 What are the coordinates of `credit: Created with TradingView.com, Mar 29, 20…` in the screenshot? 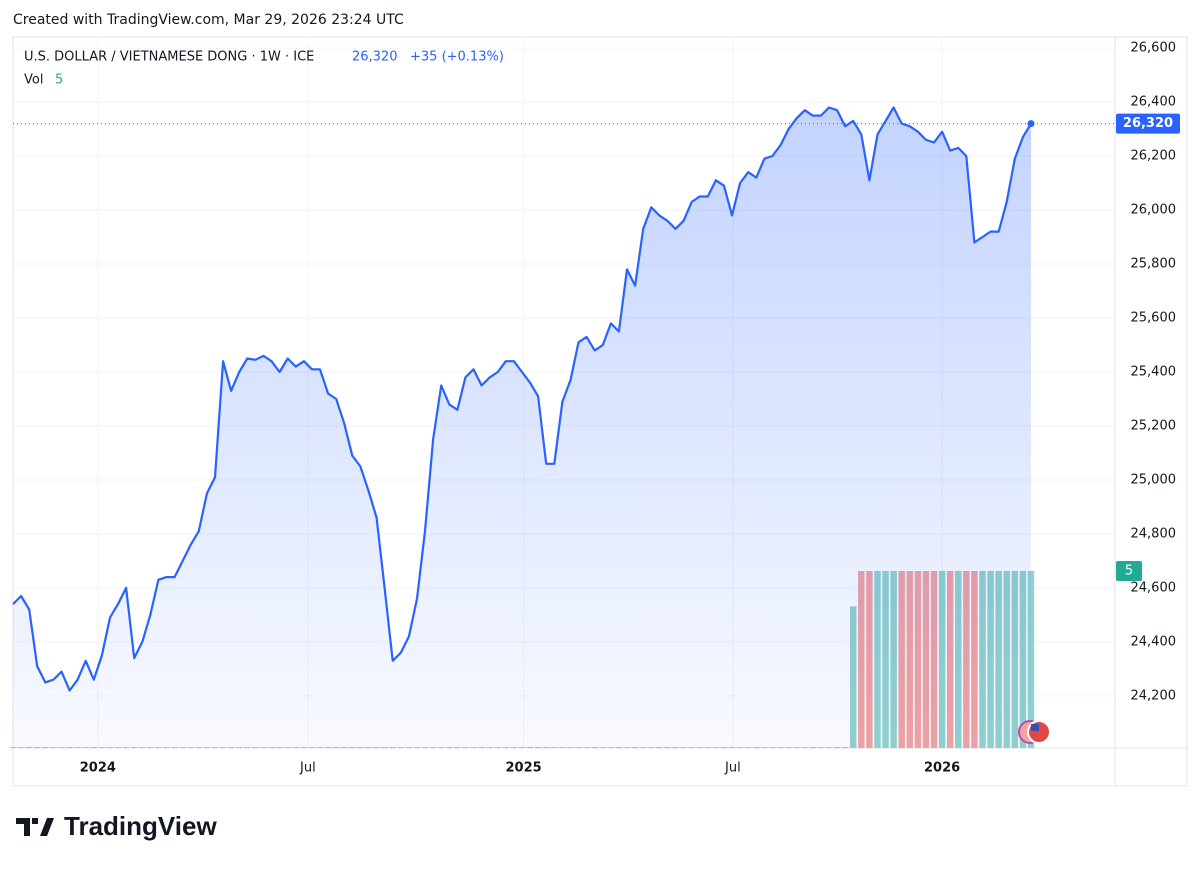 It's located at (208, 20).